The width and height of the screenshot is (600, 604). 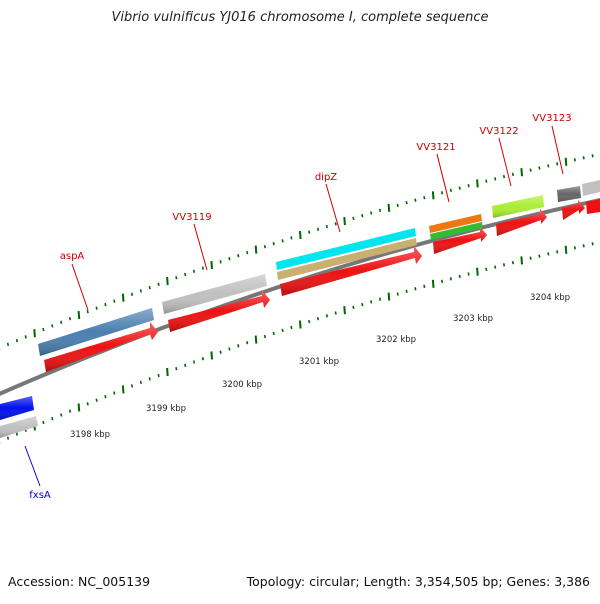 What do you see at coordinates (347, 259) in the screenshot?
I see `dipZ-gene-bar-khaki` at bounding box center [347, 259].